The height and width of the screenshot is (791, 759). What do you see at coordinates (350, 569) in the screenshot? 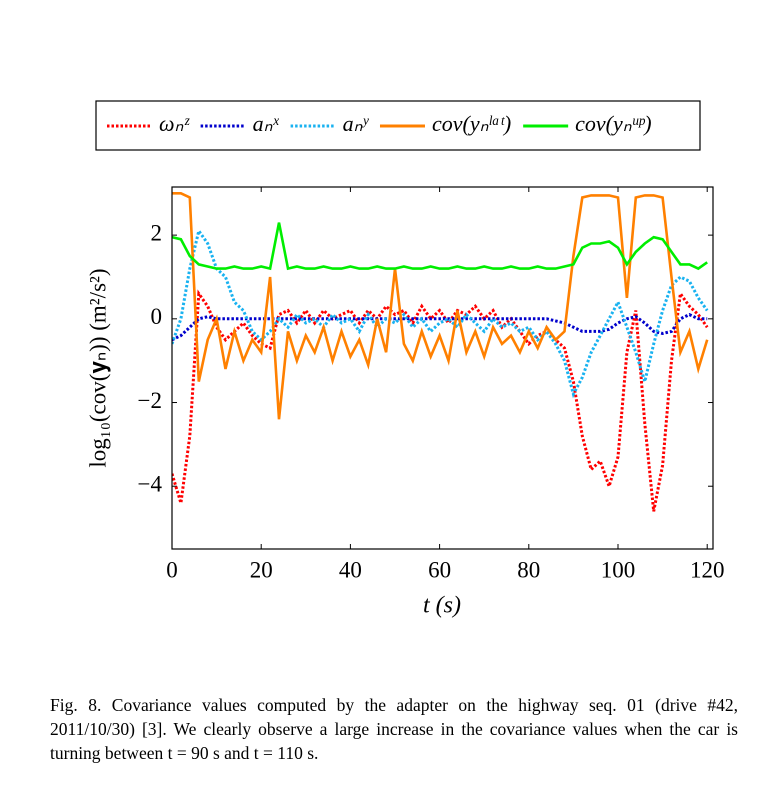
I see `x-tick-label: 40` at bounding box center [350, 569].